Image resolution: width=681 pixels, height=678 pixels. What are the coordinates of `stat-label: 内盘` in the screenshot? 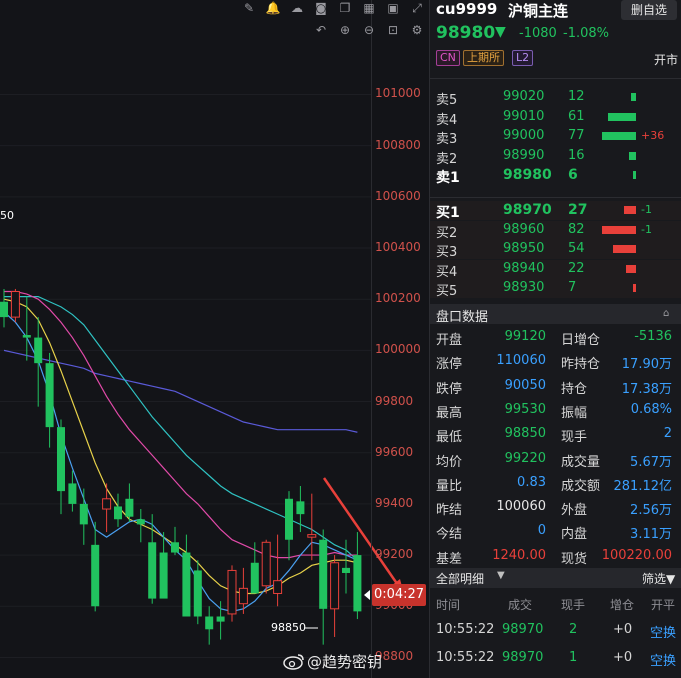 It's located at (574, 535).